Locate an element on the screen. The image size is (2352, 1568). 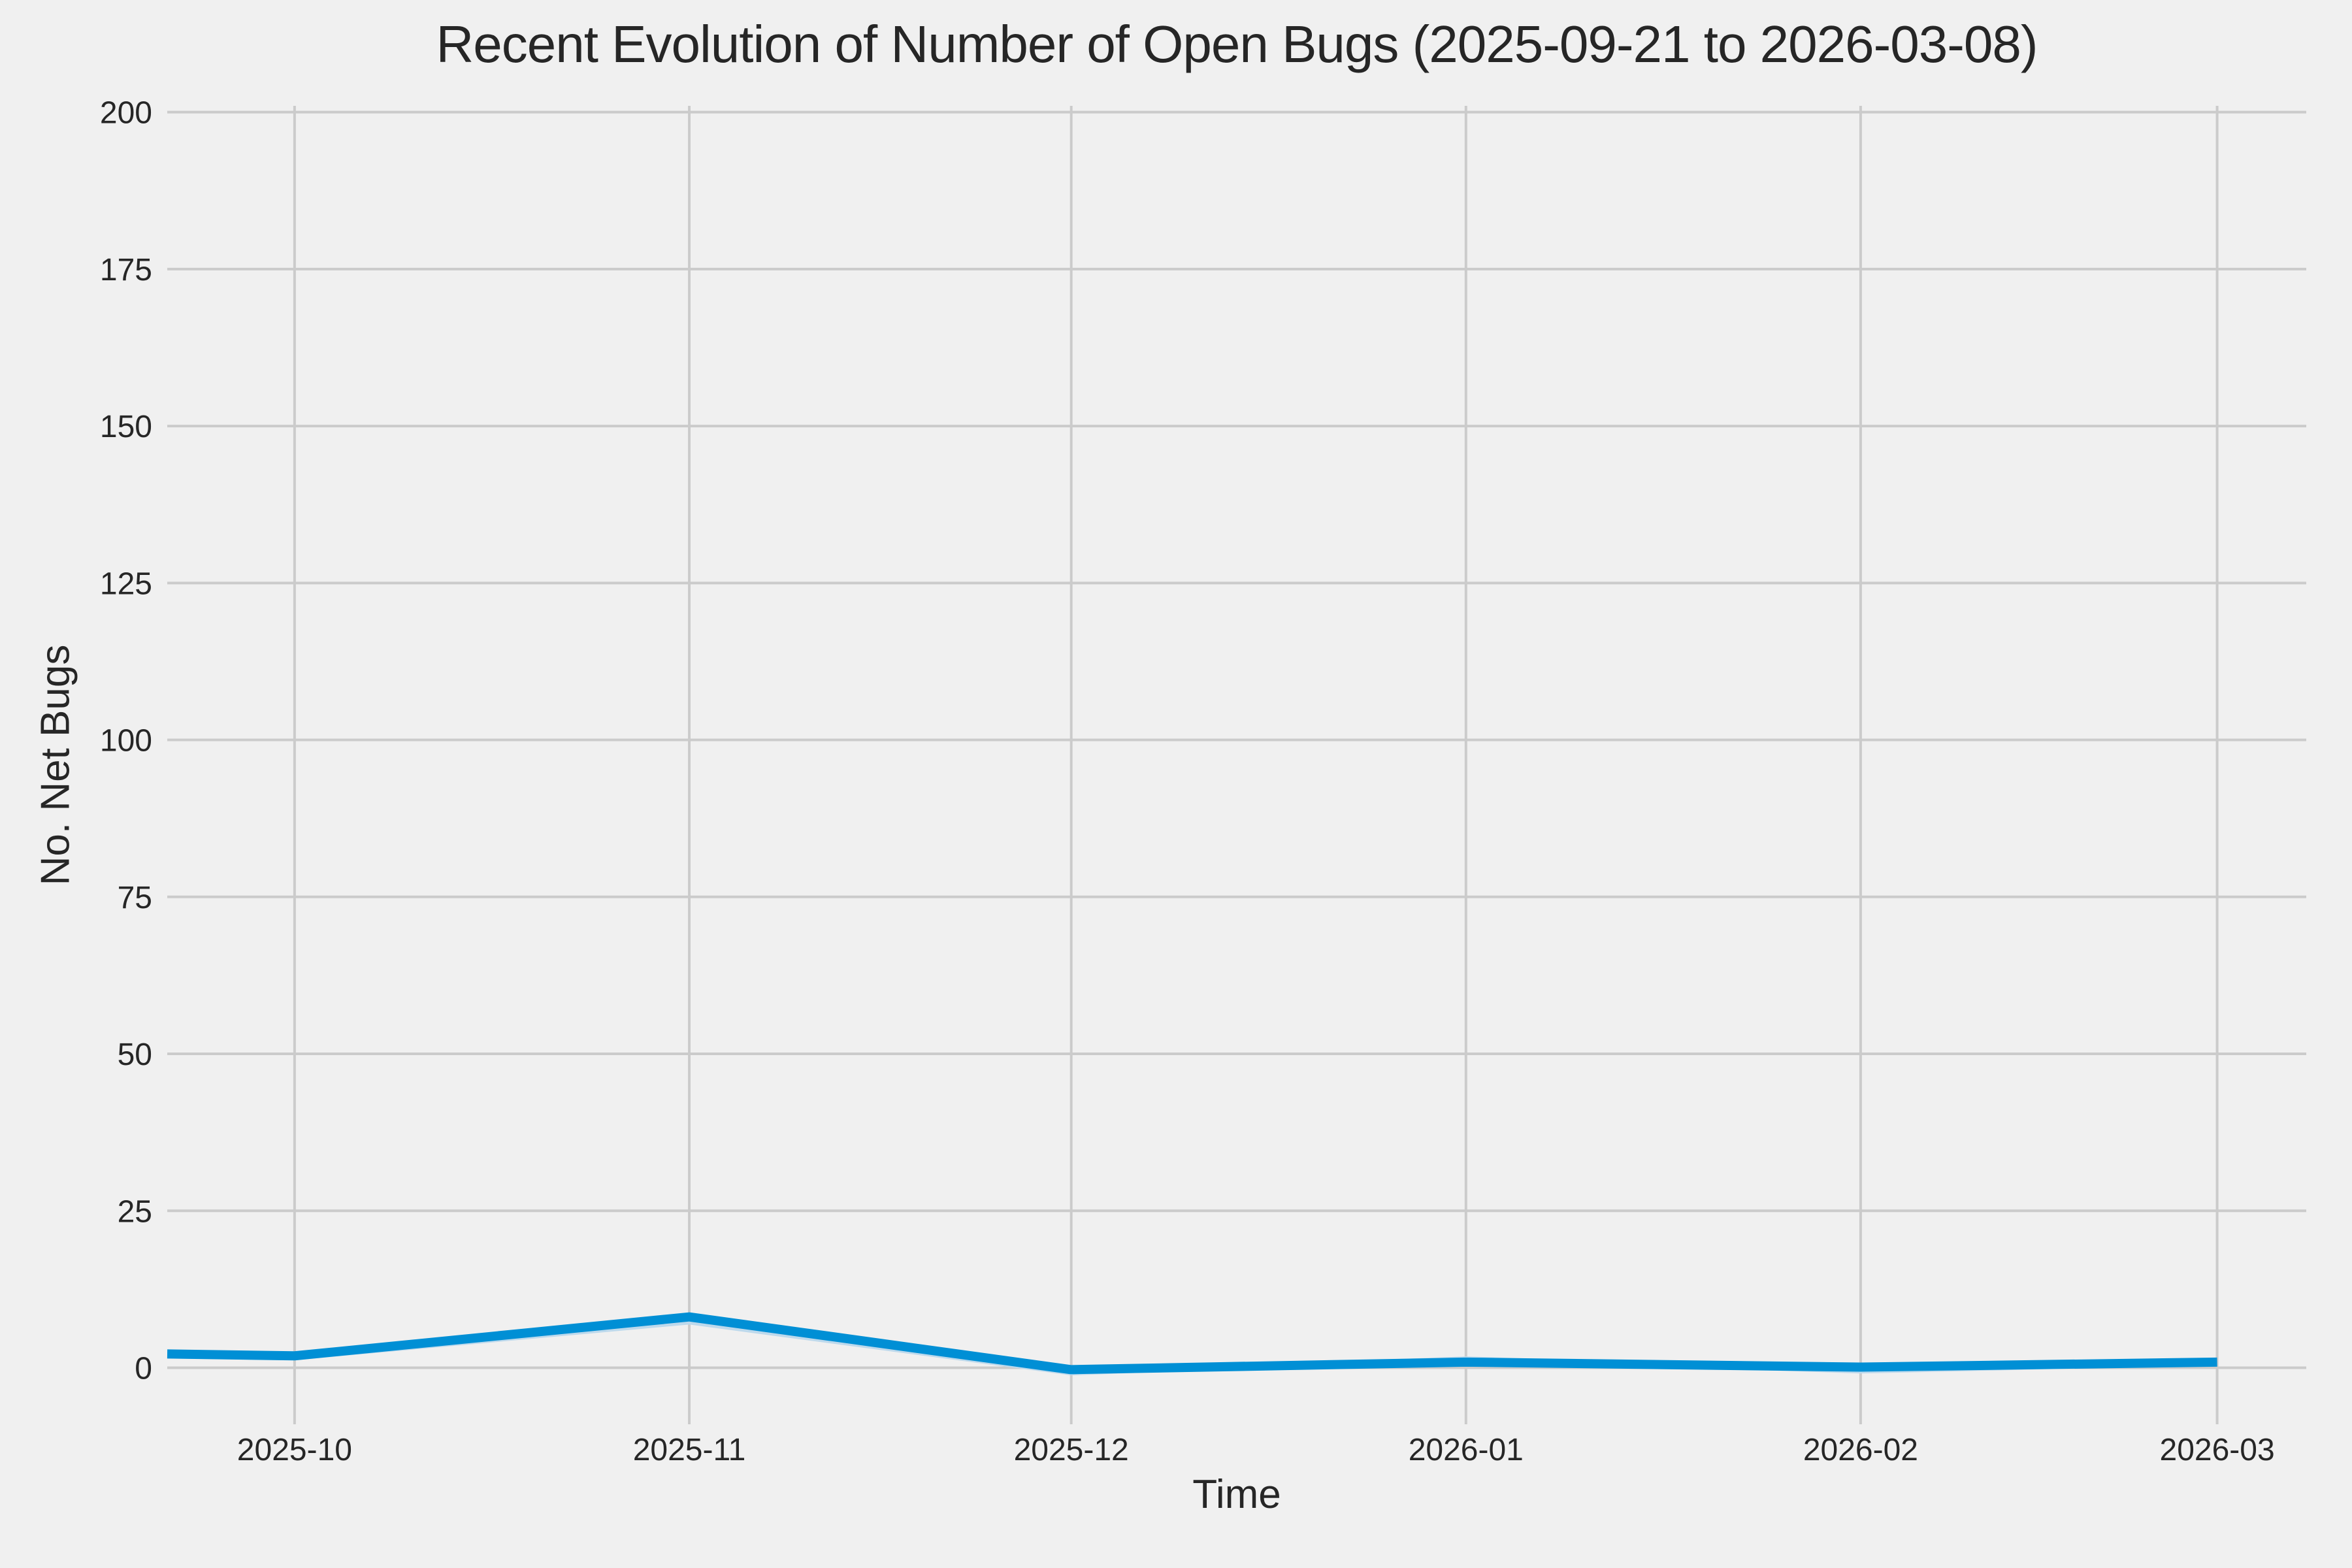
x-axis-label: Time is located at coordinates (1236, 1494).